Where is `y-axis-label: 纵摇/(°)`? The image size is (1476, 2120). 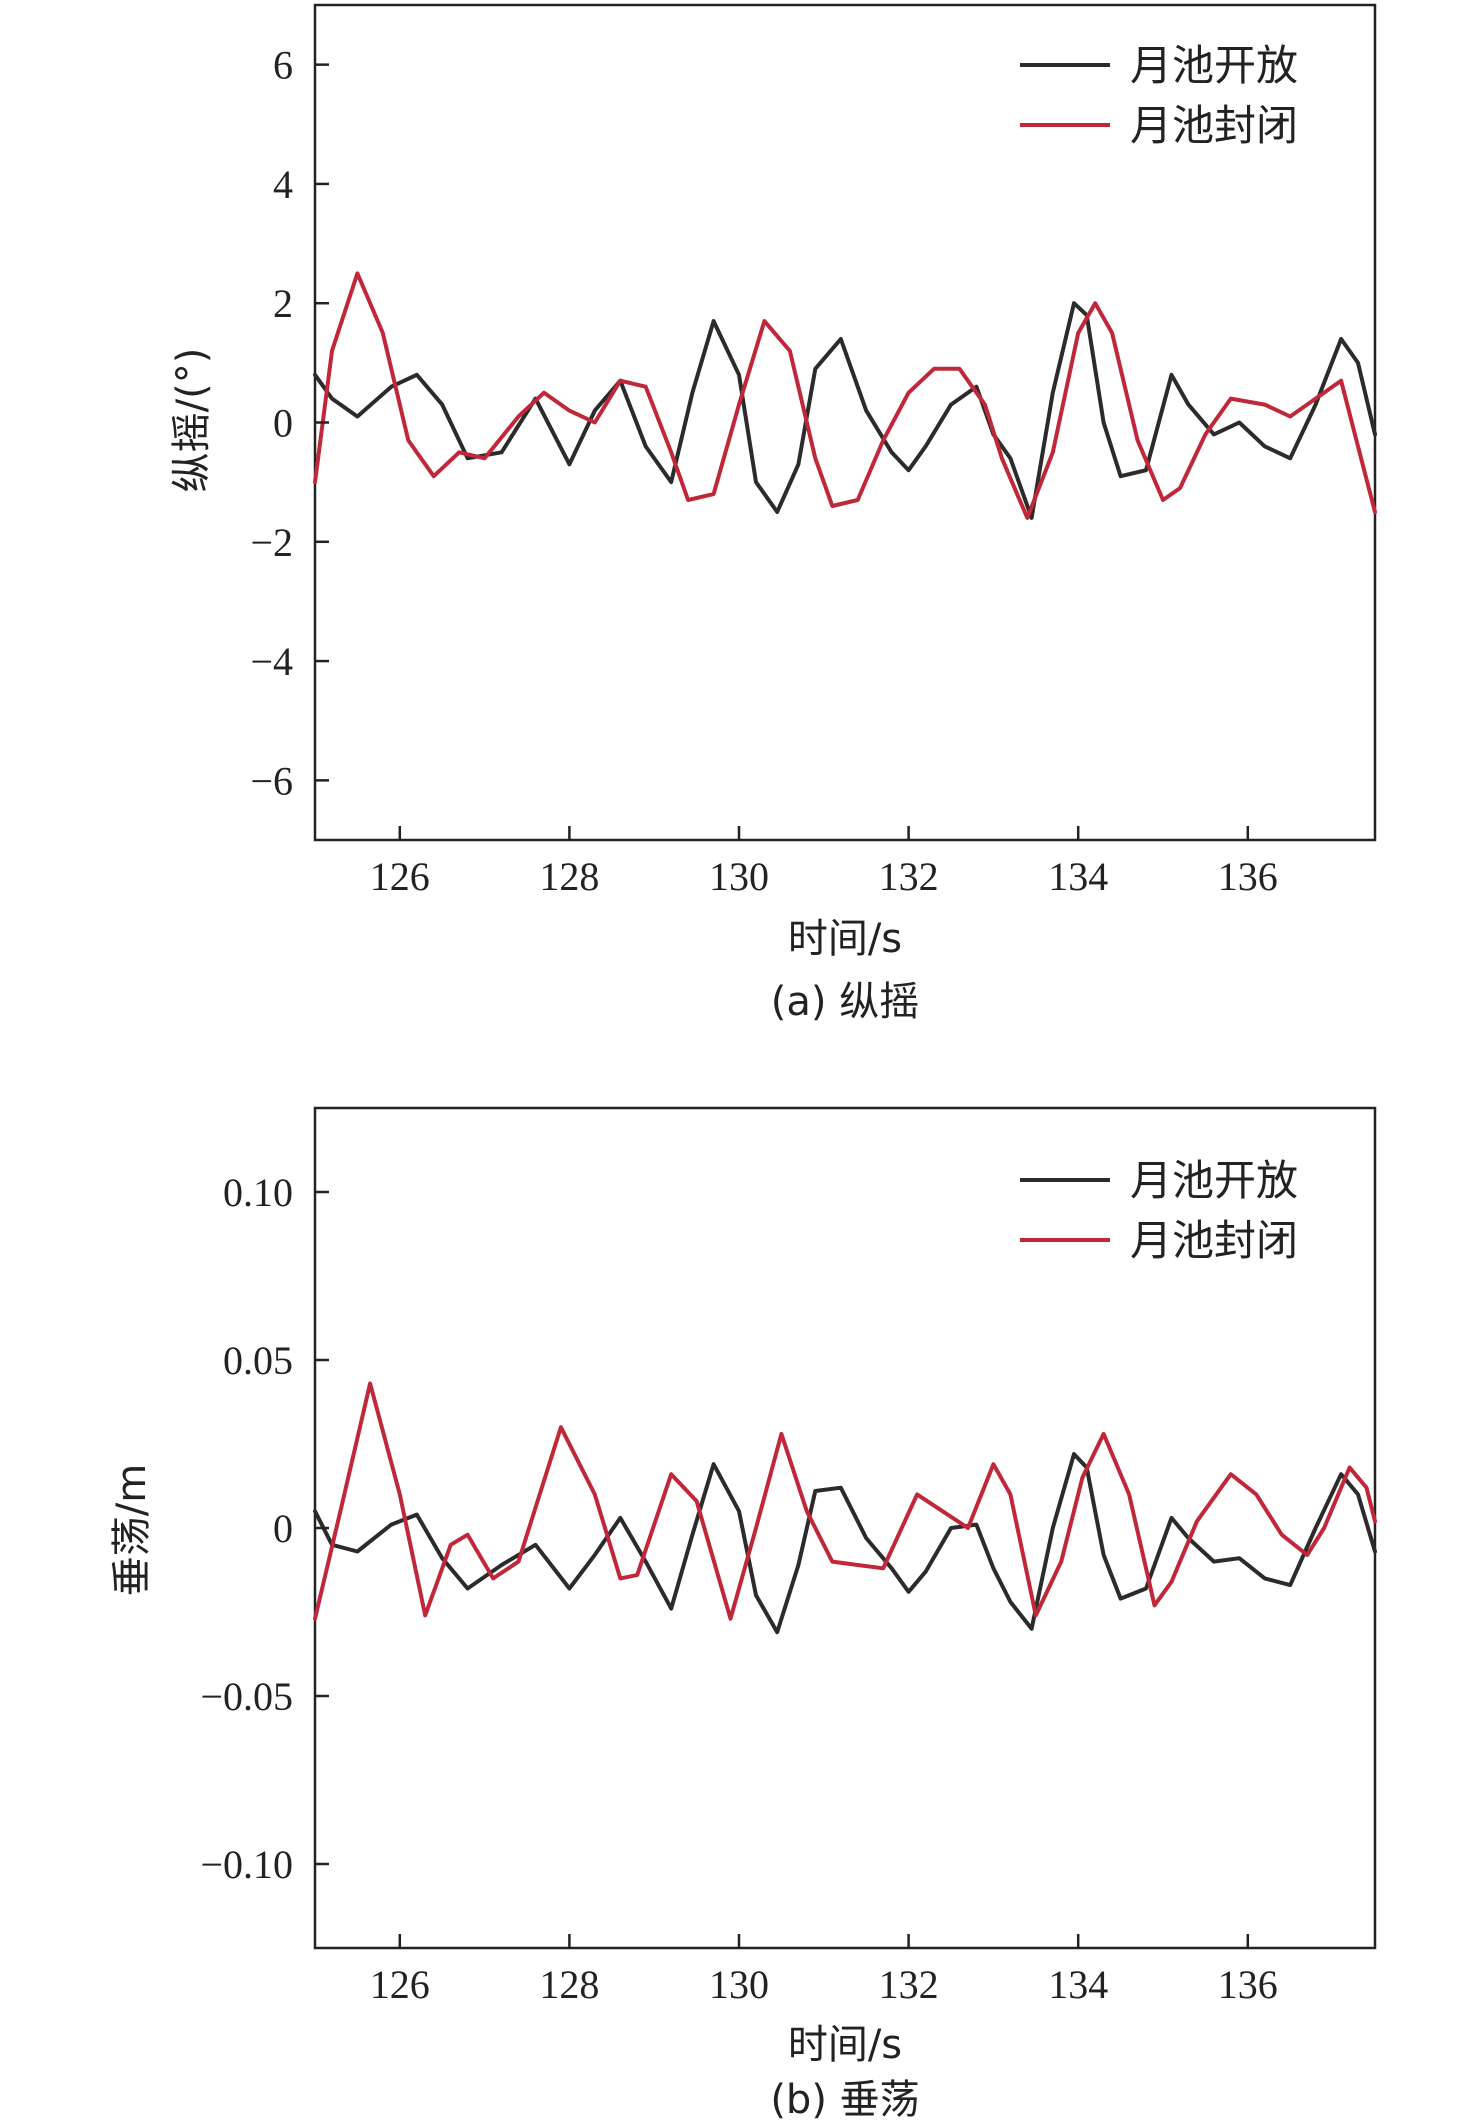
y-axis-label: 纵摇/(°) is located at coordinates (192, 420).